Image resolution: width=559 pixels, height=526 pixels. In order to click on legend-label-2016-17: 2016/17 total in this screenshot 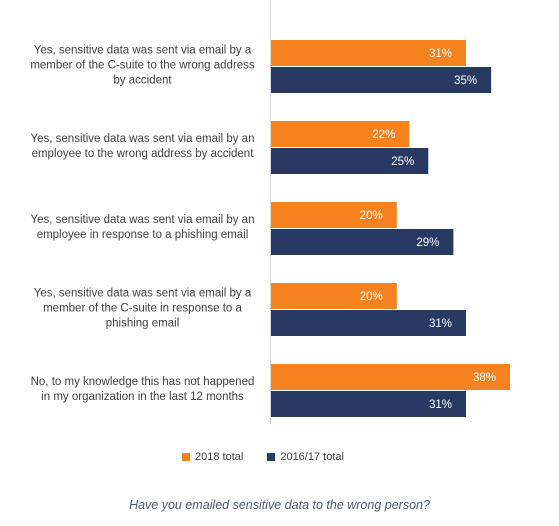, I will do `click(312, 457)`.